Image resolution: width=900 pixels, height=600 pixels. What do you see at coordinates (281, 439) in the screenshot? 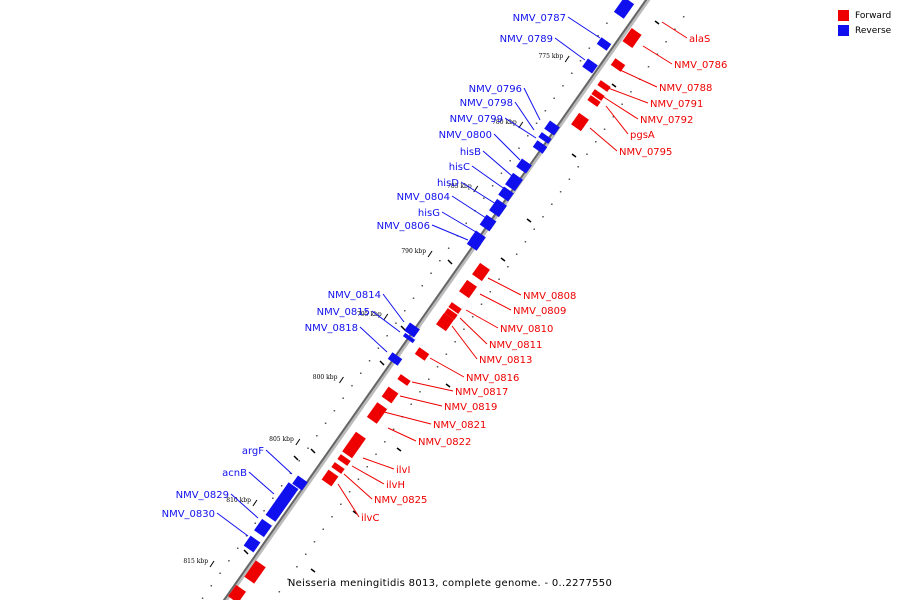
I see `tick-label: 805 kbp` at bounding box center [281, 439].